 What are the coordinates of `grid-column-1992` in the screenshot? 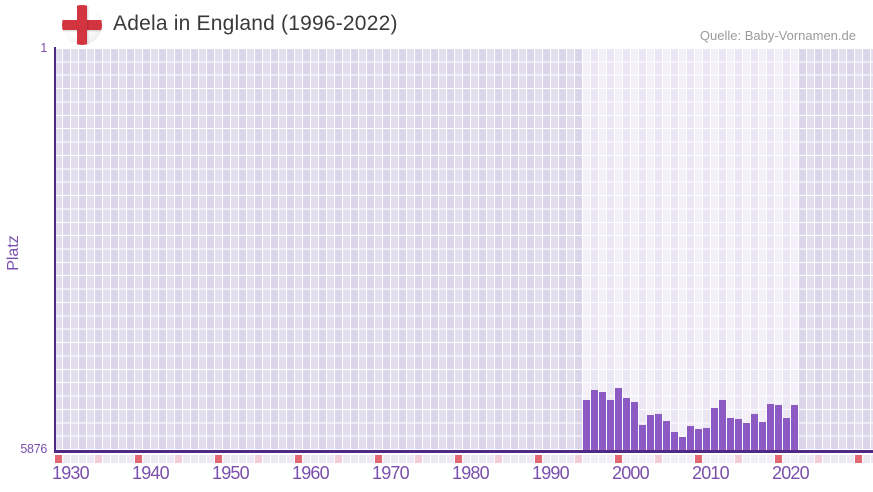 It's located at (554, 249).